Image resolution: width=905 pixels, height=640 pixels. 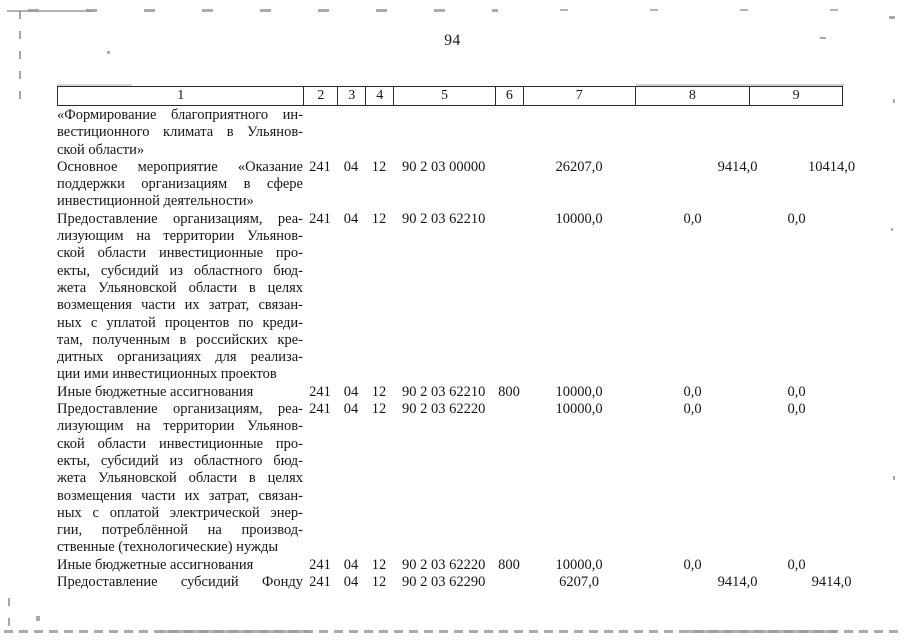 What do you see at coordinates (20, 61) in the screenshot?
I see `scan-artifact-left-dashes` at bounding box center [20, 61].